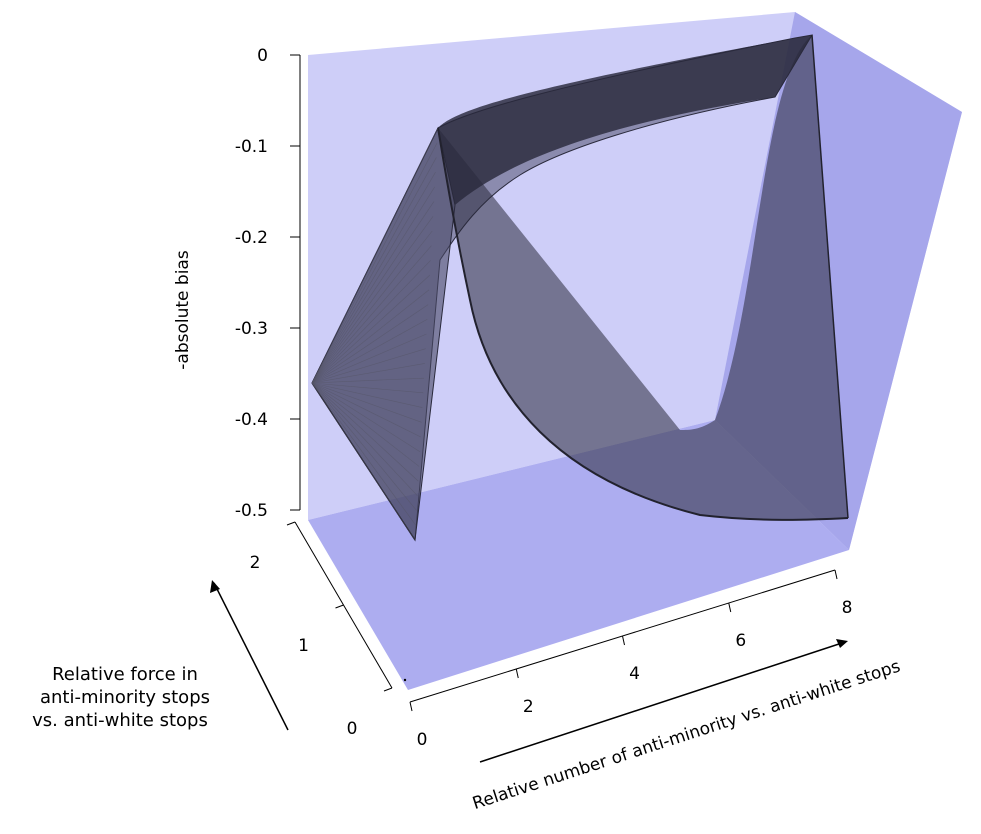 The height and width of the screenshot is (834, 981). What do you see at coordinates (125, 697) in the screenshot?
I see `y-title-line-2: anti-minority stops` at bounding box center [125, 697].